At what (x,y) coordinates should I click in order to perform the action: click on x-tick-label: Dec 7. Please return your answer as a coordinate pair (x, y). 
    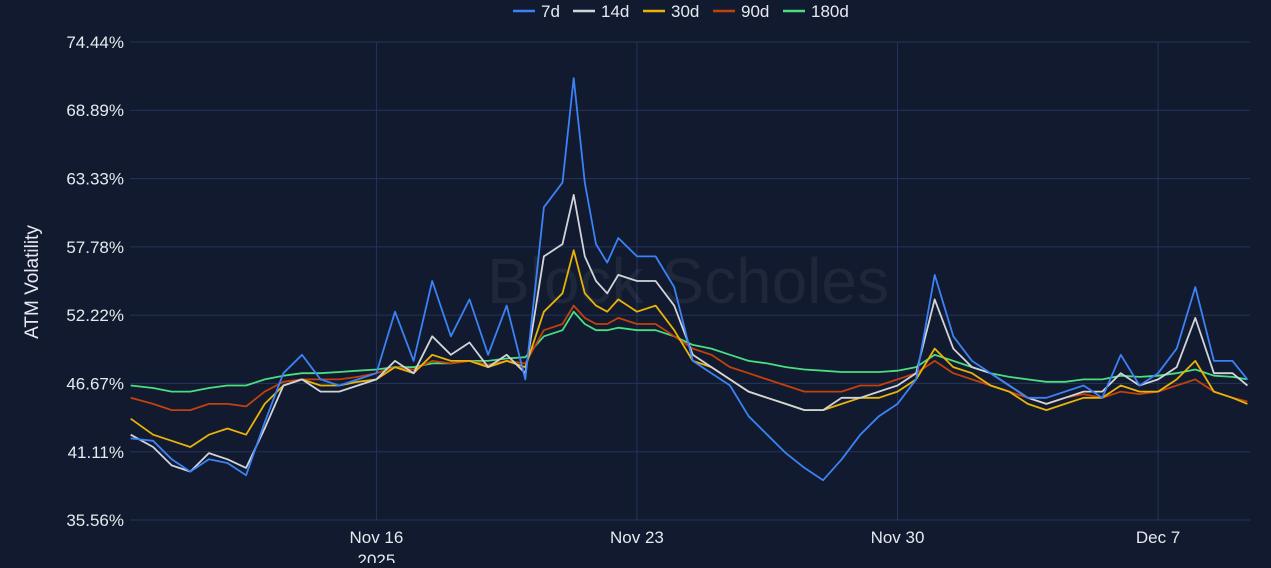
    Looking at the image, I should click on (1158, 537).